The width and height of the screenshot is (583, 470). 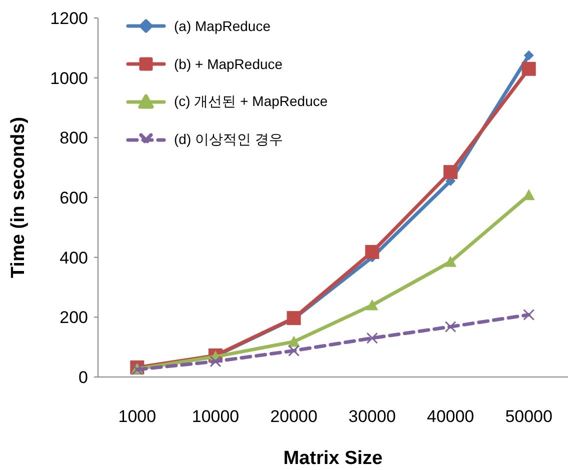 What do you see at coordinates (294, 416) in the screenshot?
I see `x-tick-label: 20000` at bounding box center [294, 416].